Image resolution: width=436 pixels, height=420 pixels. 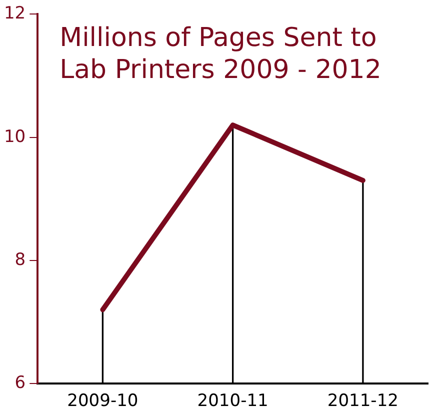 What do you see at coordinates (15, 14) in the screenshot?
I see `y-tick-label: 12` at bounding box center [15, 14].